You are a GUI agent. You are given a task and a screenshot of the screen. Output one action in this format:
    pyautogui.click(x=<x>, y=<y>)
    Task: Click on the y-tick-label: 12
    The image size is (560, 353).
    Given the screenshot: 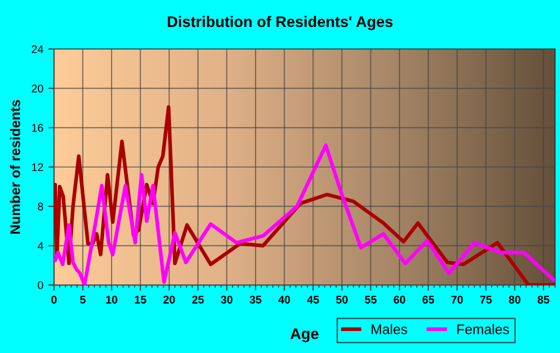 What is the action you would take?
    pyautogui.click(x=38, y=167)
    